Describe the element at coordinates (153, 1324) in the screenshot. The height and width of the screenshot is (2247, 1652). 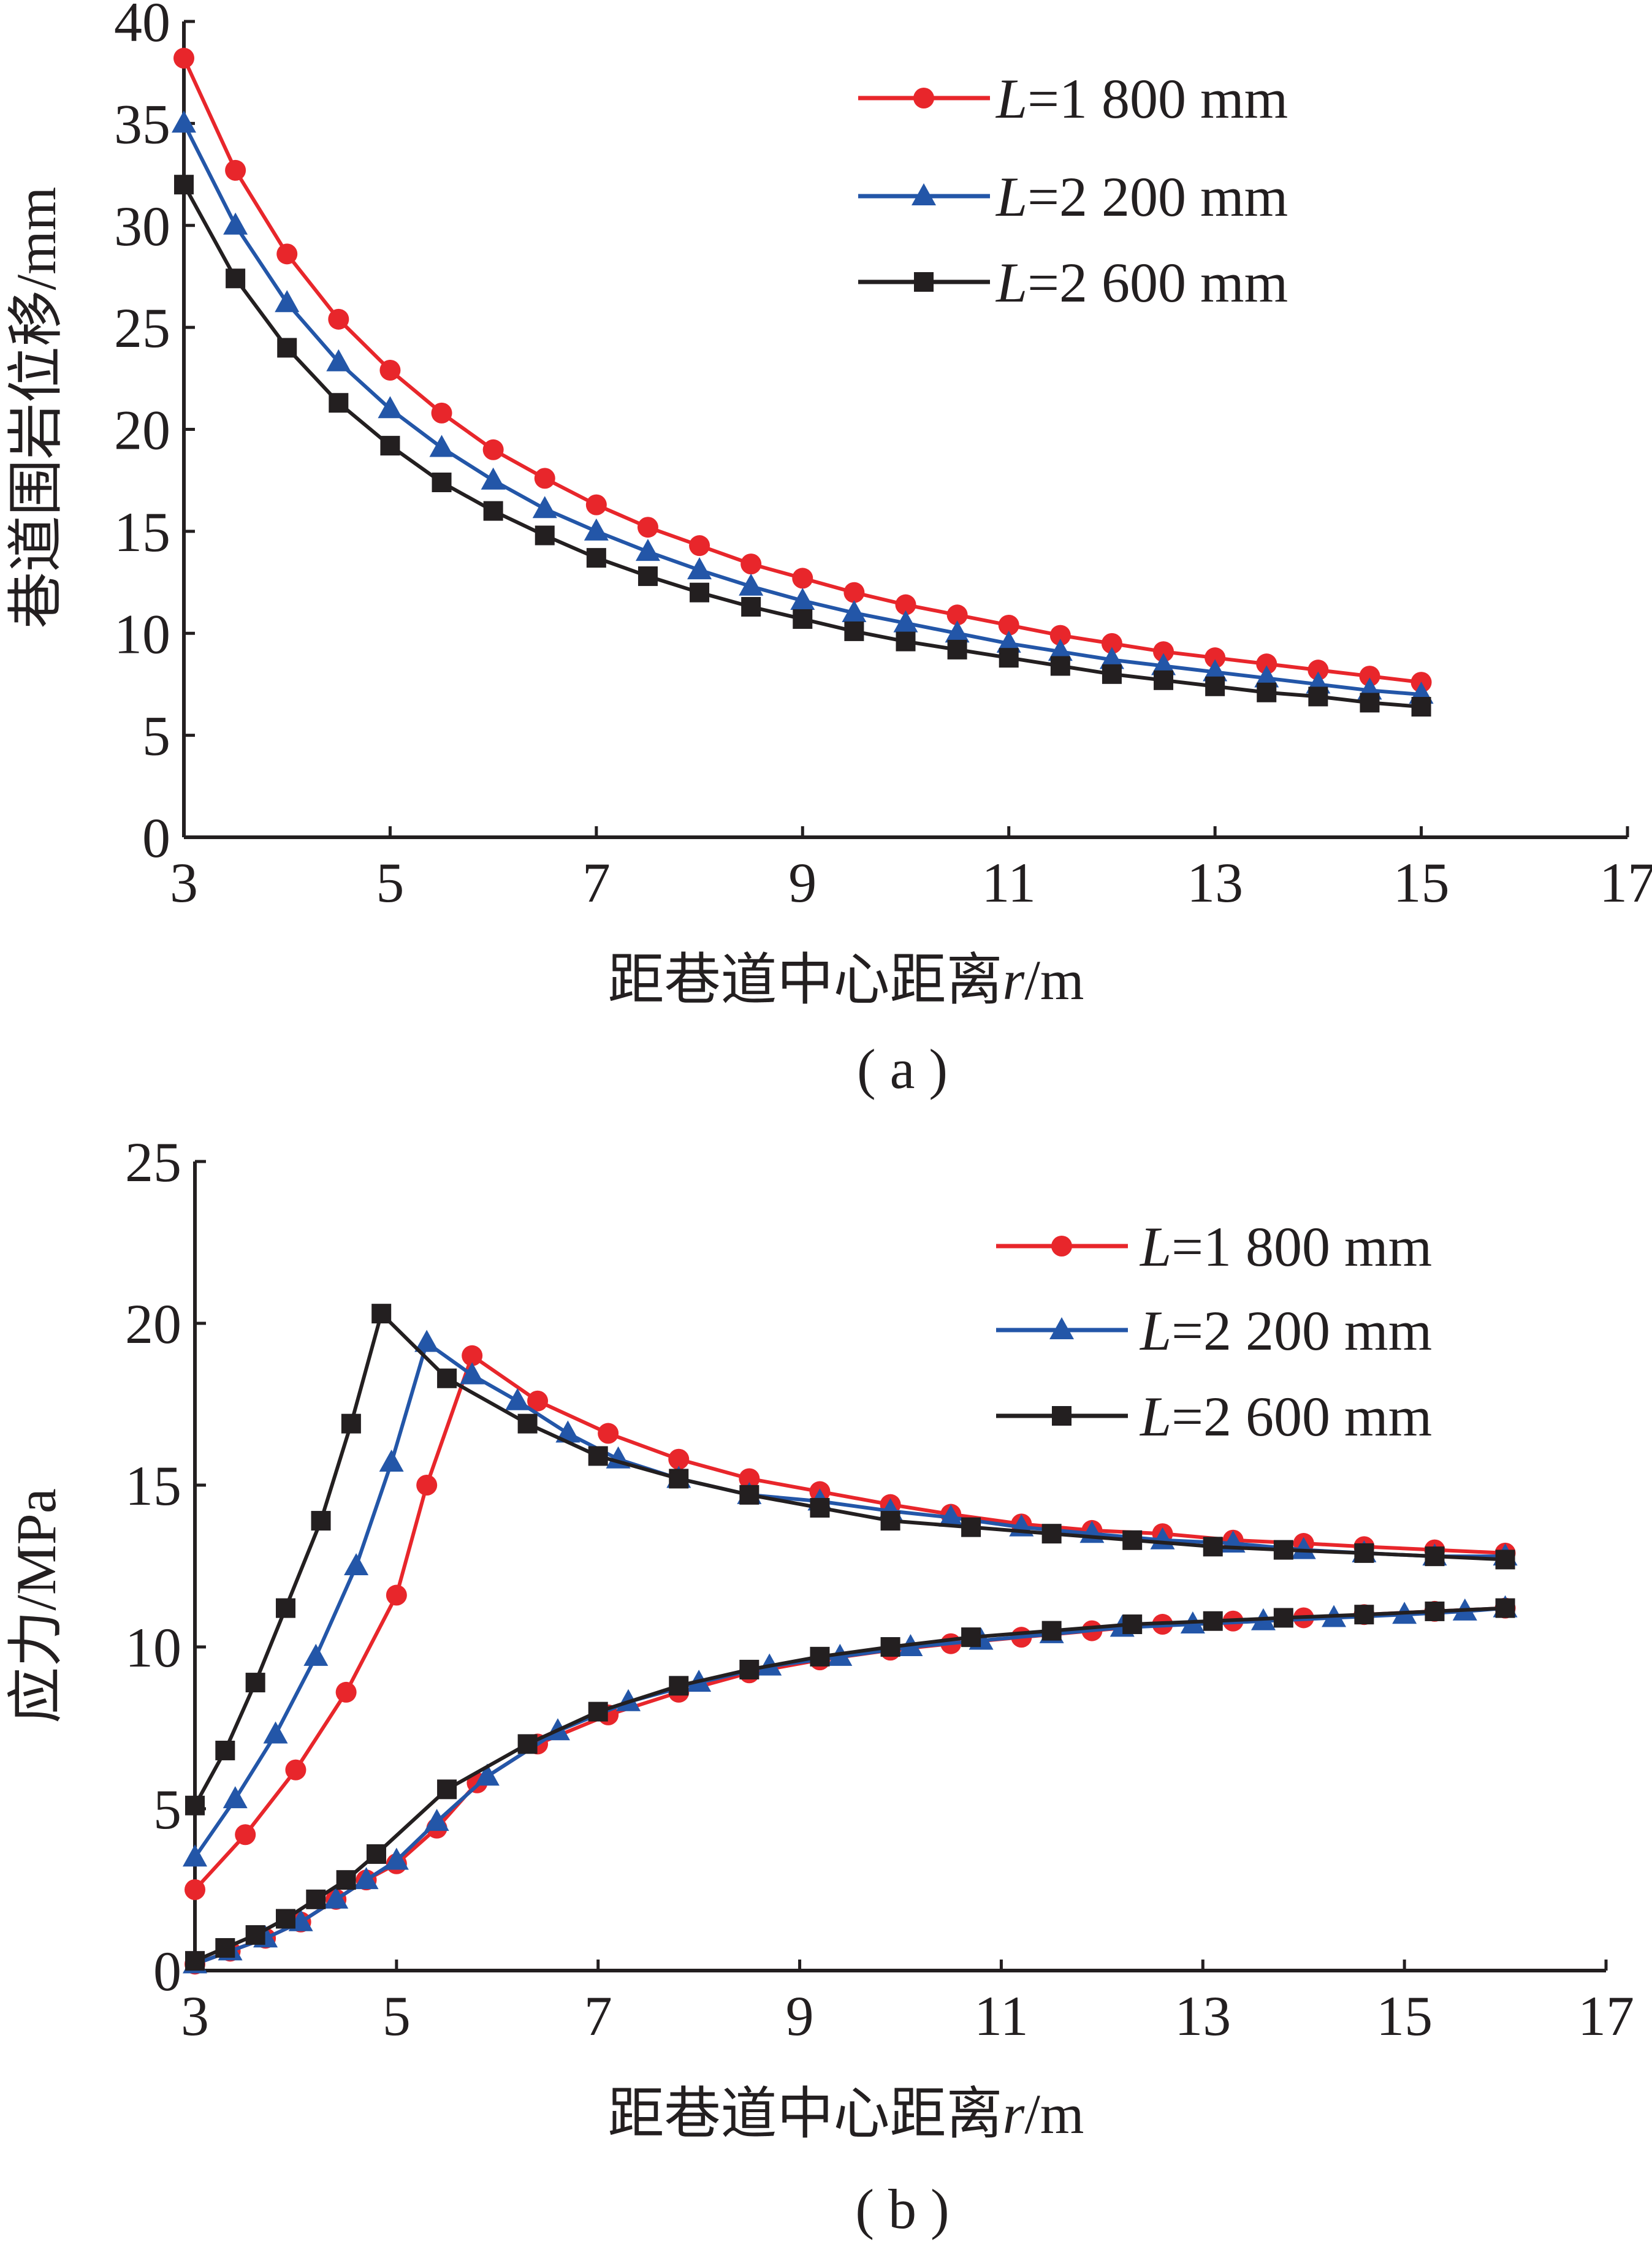
I see `y-tick-label-b: 20` at that location.